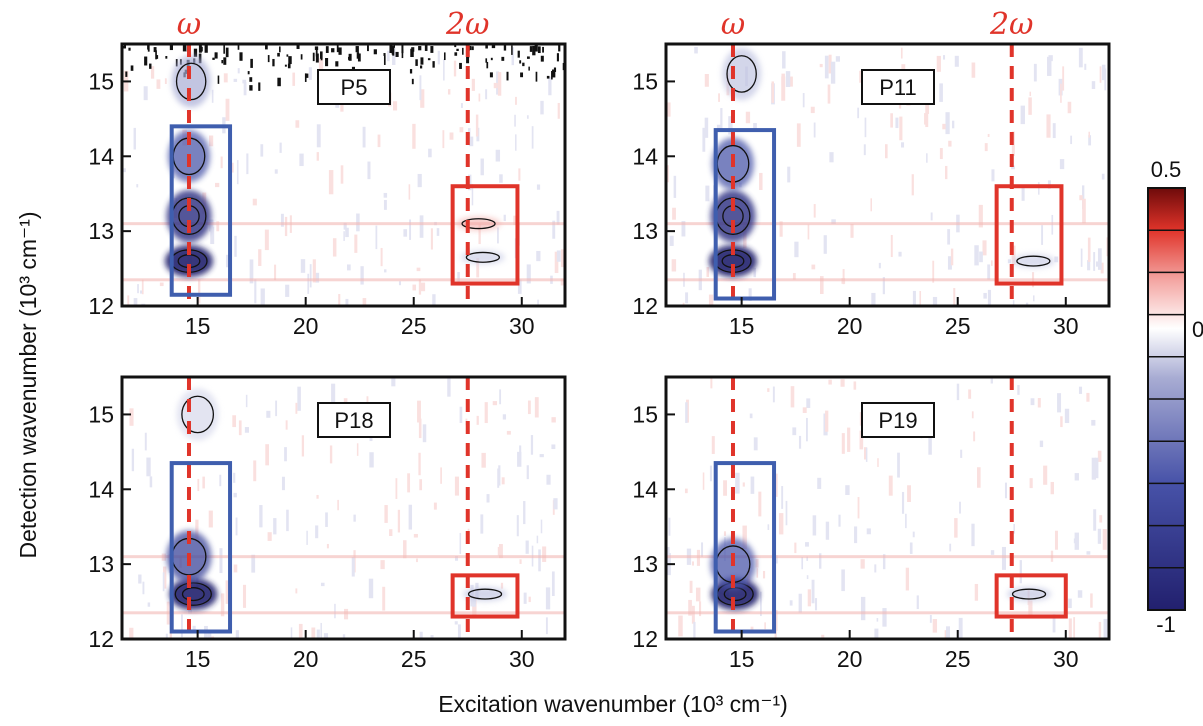  I want to click on plot-frame, so click(887, 508).